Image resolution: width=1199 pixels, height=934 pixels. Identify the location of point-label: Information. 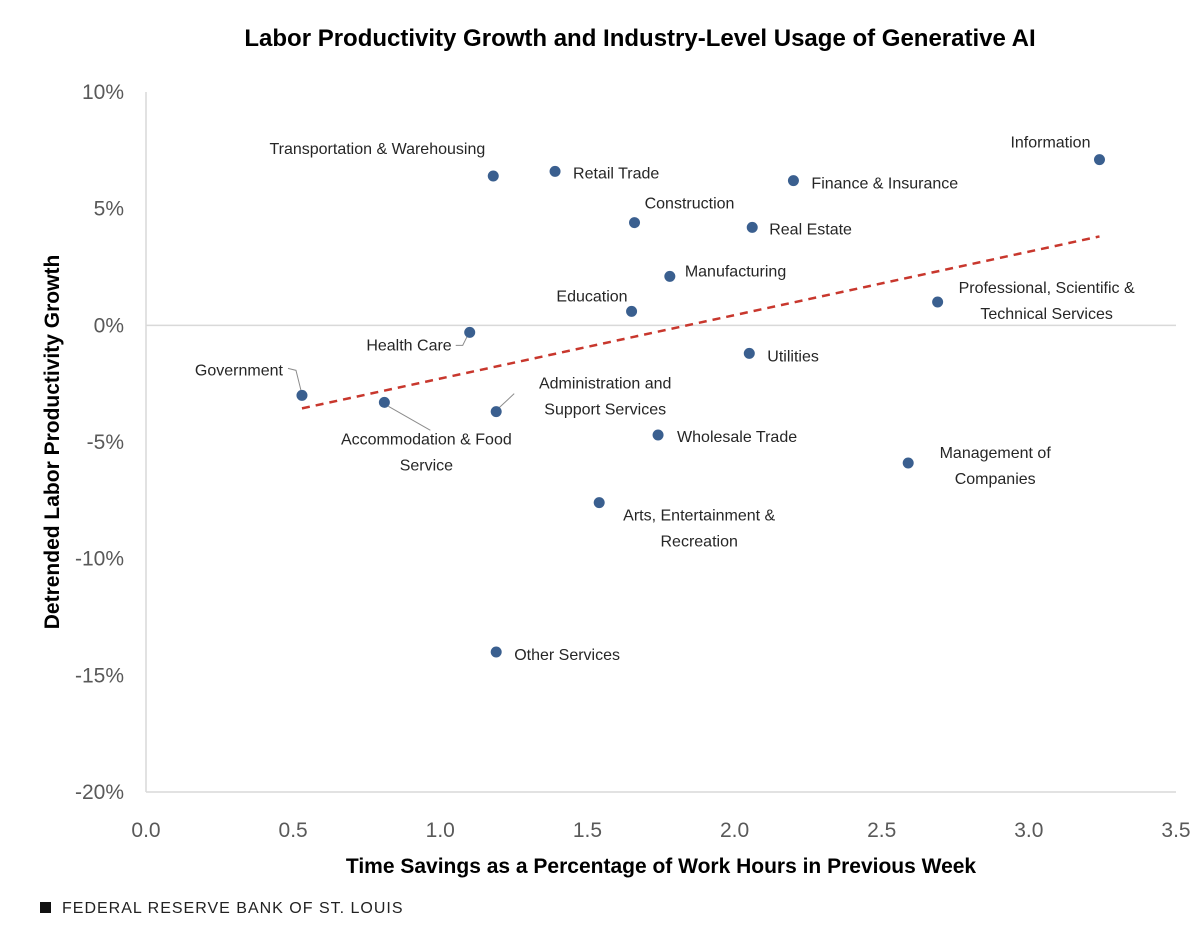
(1050, 143).